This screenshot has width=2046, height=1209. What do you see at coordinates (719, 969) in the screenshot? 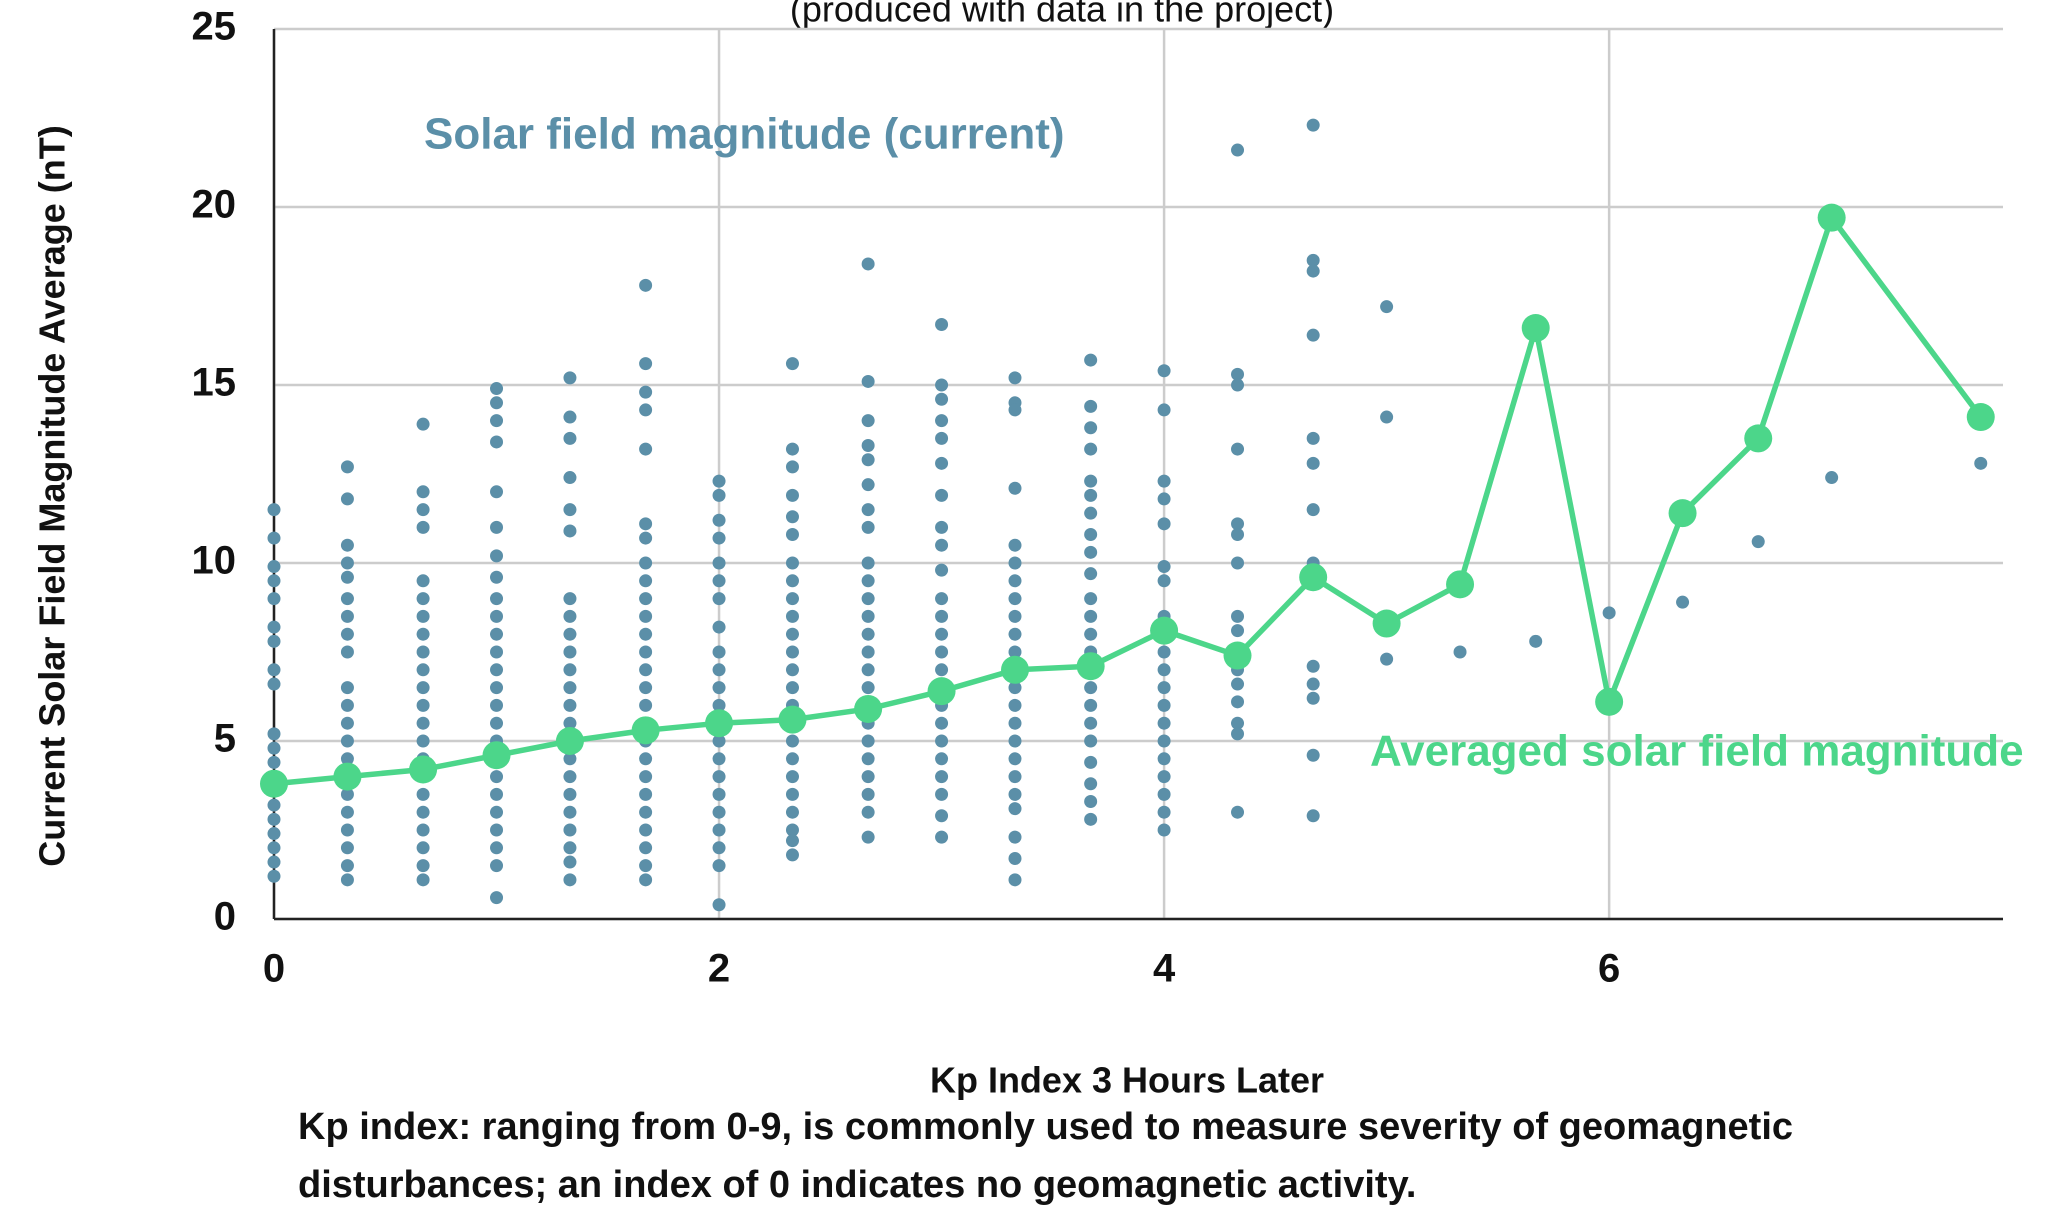
I see `x-tick-label: 2` at bounding box center [719, 969].